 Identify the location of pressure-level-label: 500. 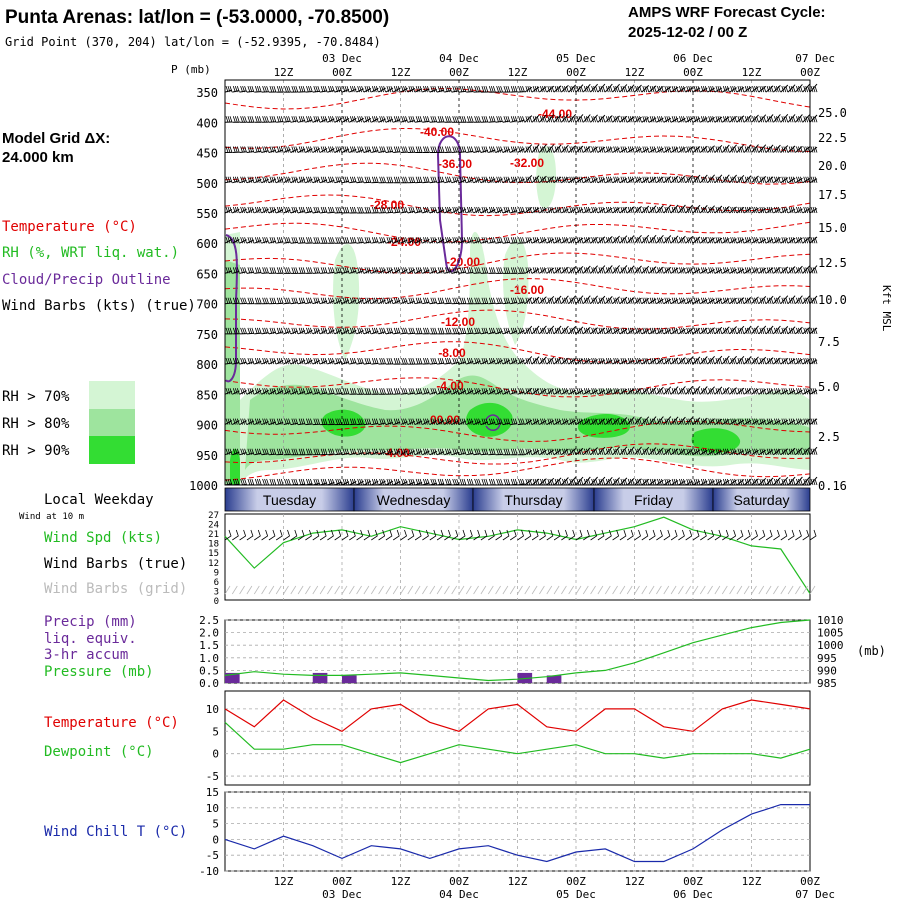
(207, 184).